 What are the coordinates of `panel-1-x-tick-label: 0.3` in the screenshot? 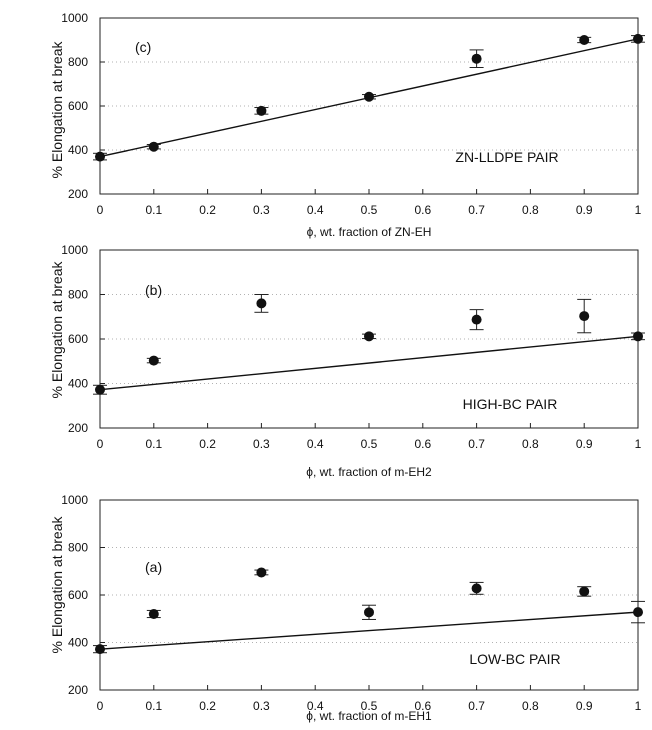 It's located at (261, 444).